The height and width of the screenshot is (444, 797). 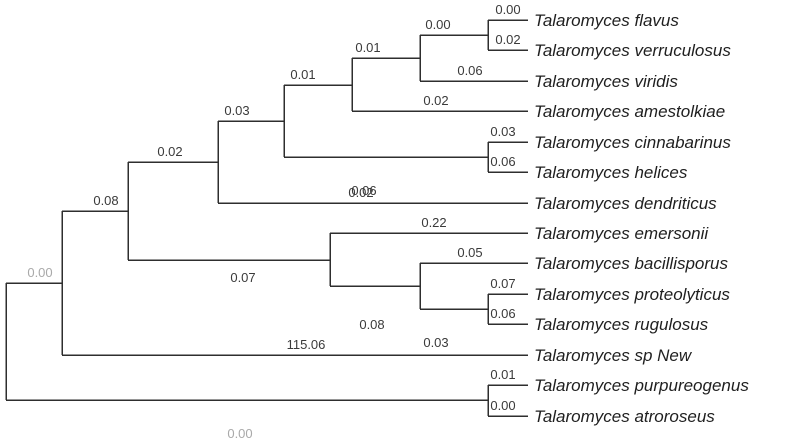 What do you see at coordinates (105, 200) in the screenshot?
I see `upper-lower-split-branch-length: 0.08` at bounding box center [105, 200].